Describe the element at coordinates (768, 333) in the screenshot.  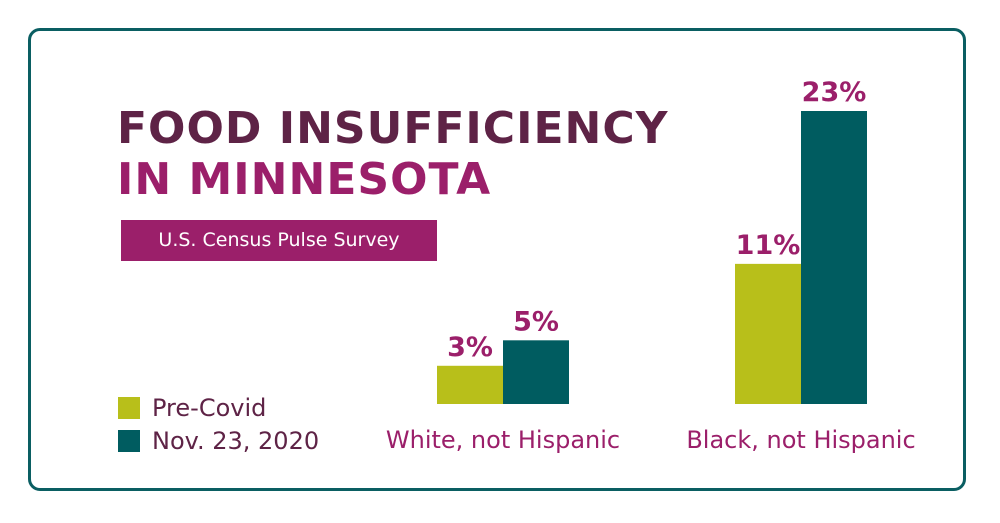
I see `bar-black-pre-covid` at that location.